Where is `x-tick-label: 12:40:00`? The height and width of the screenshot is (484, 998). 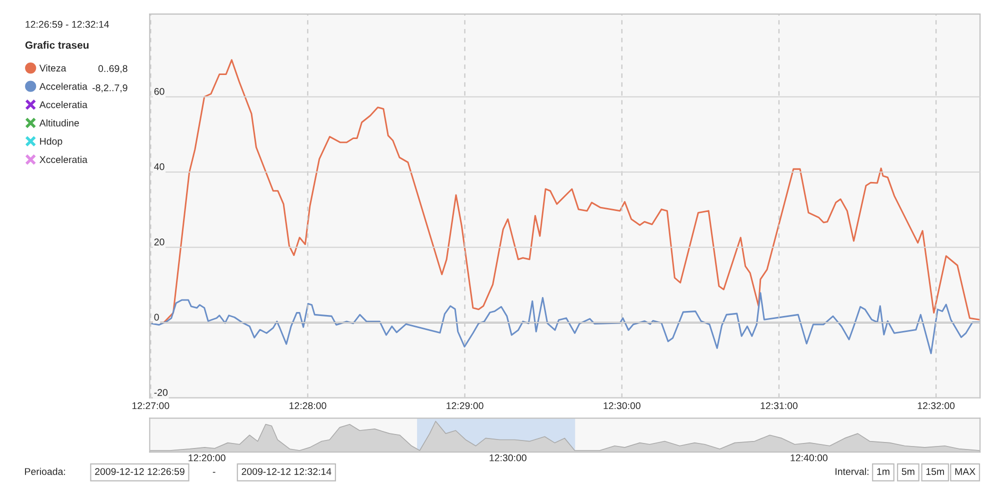 x-tick-label: 12:40:00 is located at coordinates (809, 458).